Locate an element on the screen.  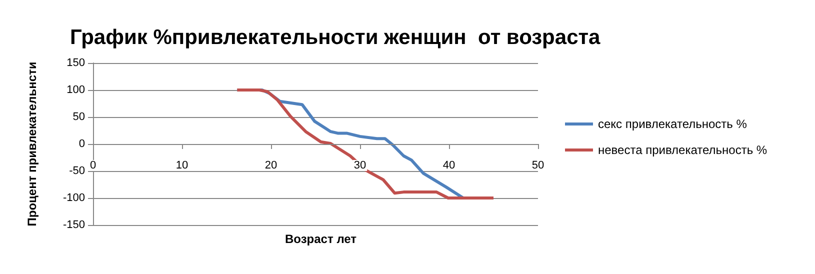
y-tick-label: 150 is located at coordinates (75, 63).